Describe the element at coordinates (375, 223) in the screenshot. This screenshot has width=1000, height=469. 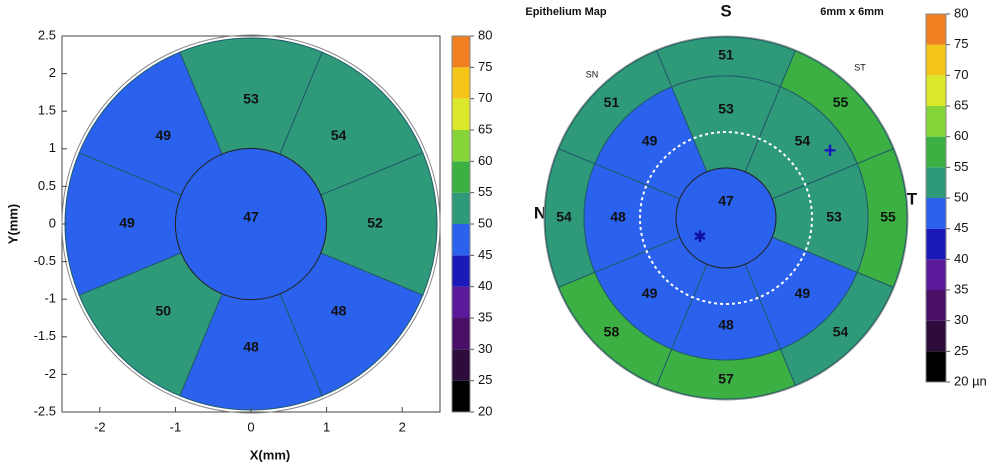
I see `sector-value: 52` at that location.